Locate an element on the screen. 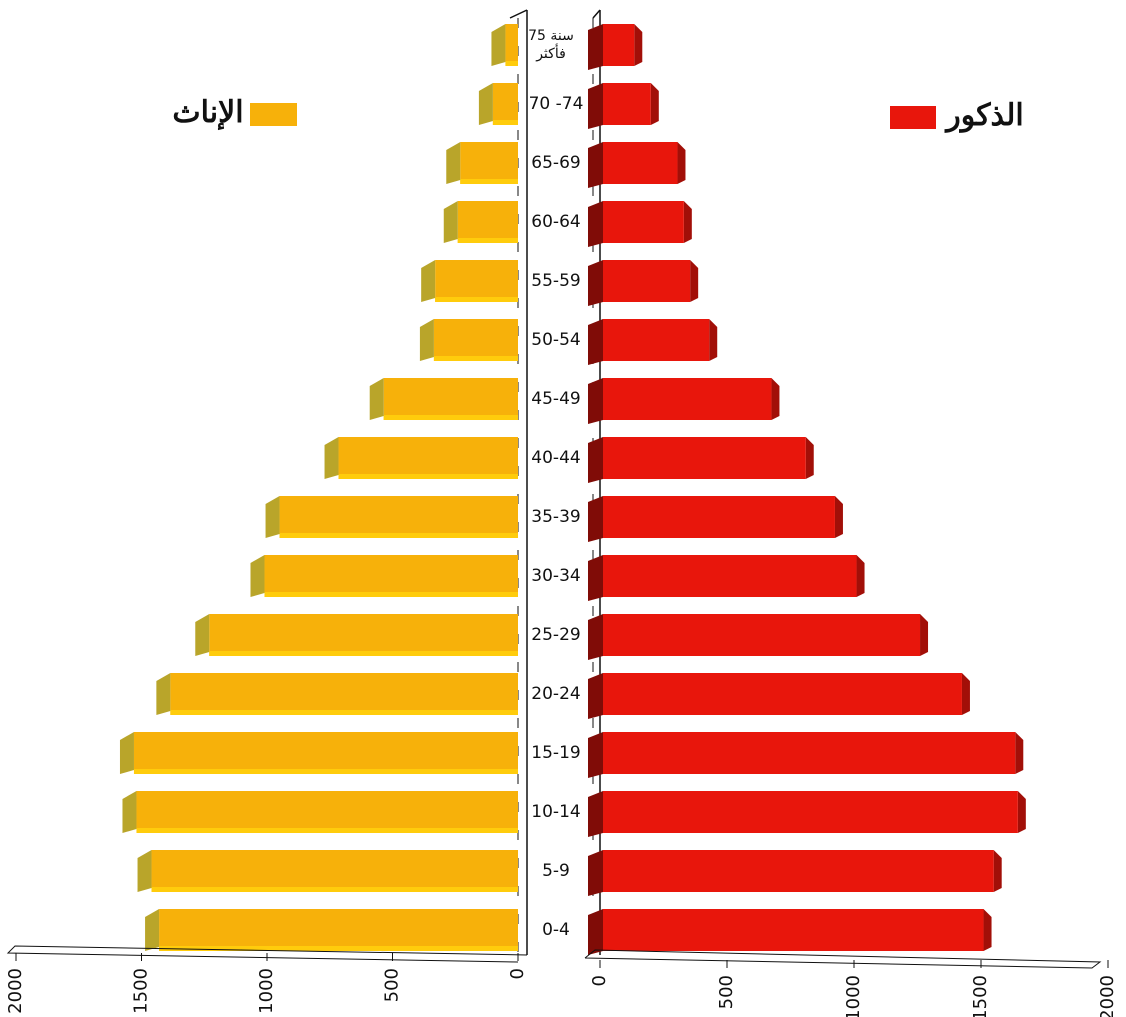 The width and height of the screenshot is (1126, 1017). x-tick-label: 2000 is located at coordinates (15, 991).